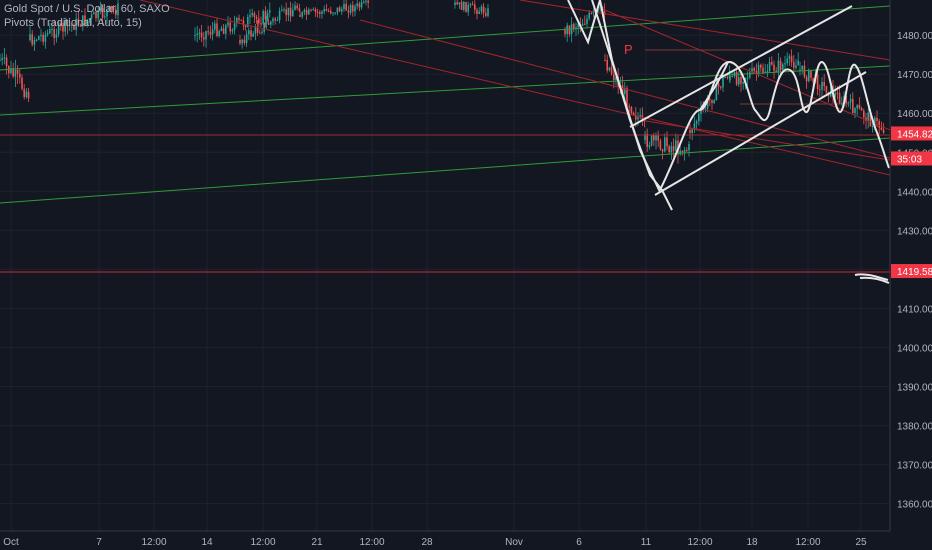 This screenshot has width=932, height=550. What do you see at coordinates (914, 505) in the screenshot?
I see `price-tick-label: 1360.00` at bounding box center [914, 505].